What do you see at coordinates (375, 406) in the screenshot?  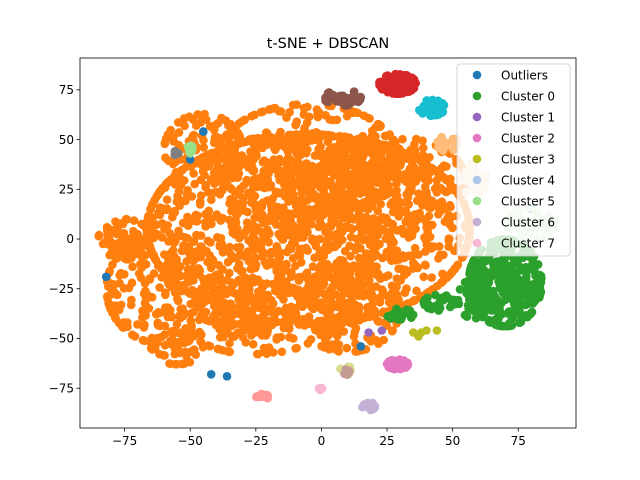 I see `cluster-6-point` at bounding box center [375, 406].